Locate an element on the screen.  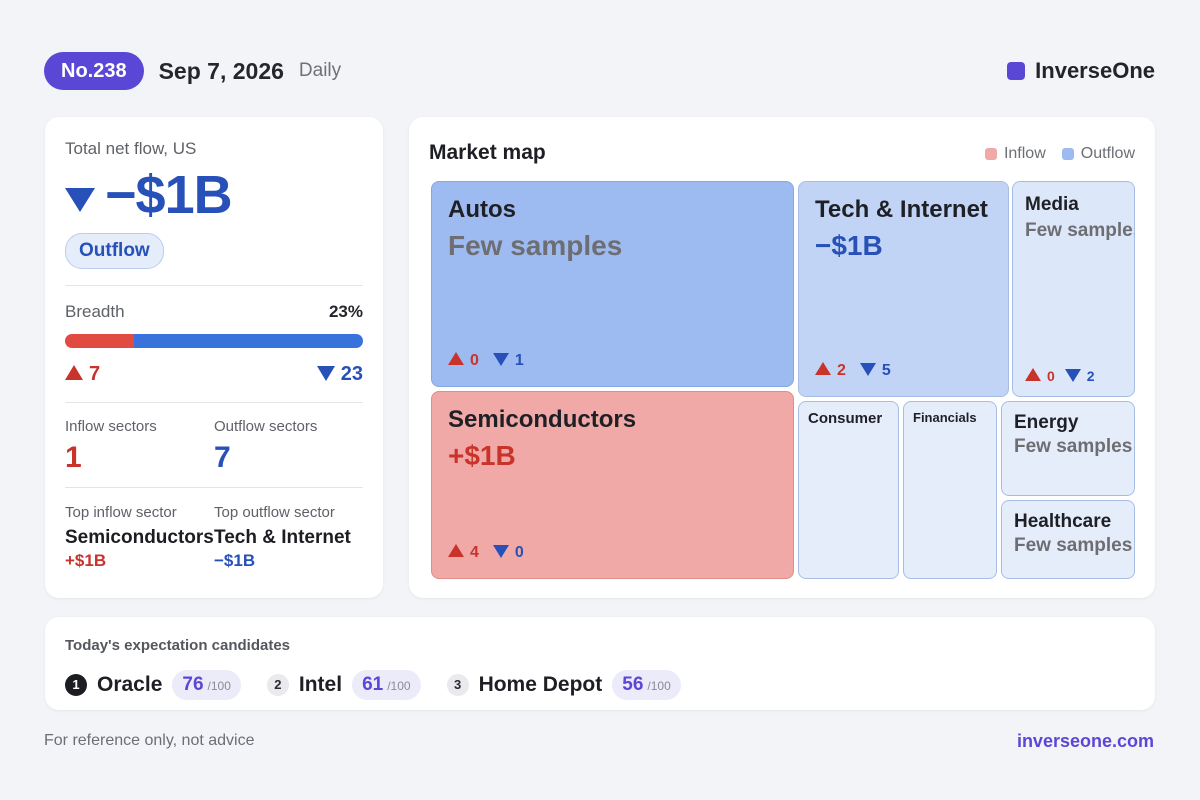
brand: InverseOne is located at coordinates (1081, 71).